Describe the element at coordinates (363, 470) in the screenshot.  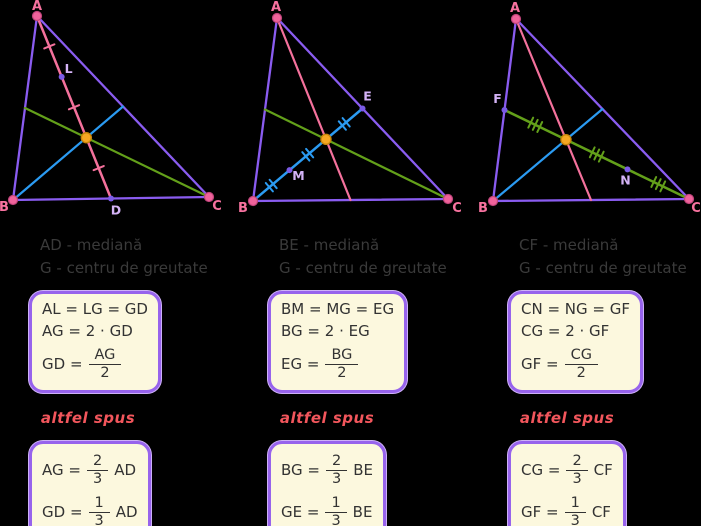
I see `formula-rhs: BE` at that location.